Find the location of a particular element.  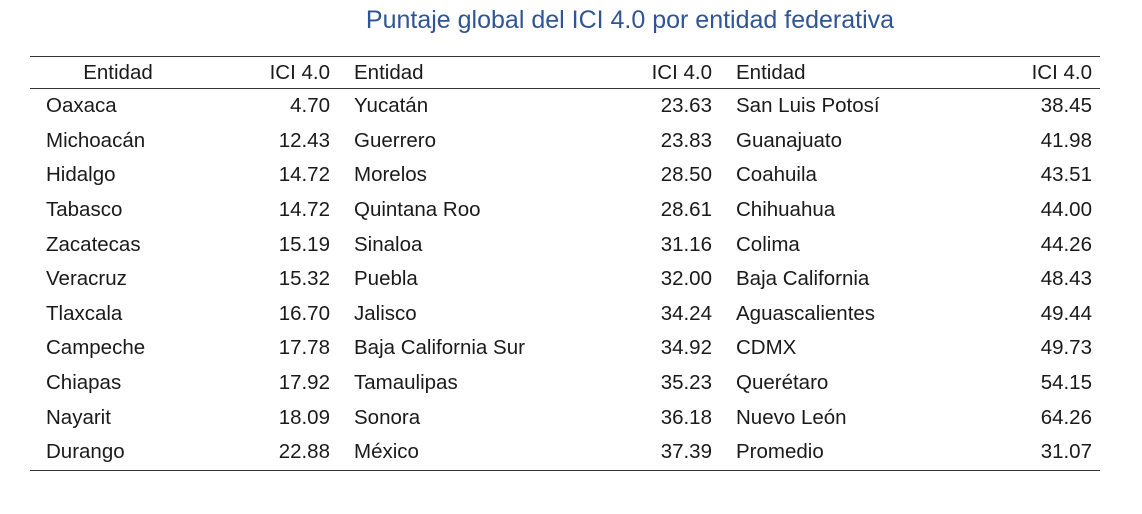

entity-name: Hidalgo is located at coordinates (81, 175).